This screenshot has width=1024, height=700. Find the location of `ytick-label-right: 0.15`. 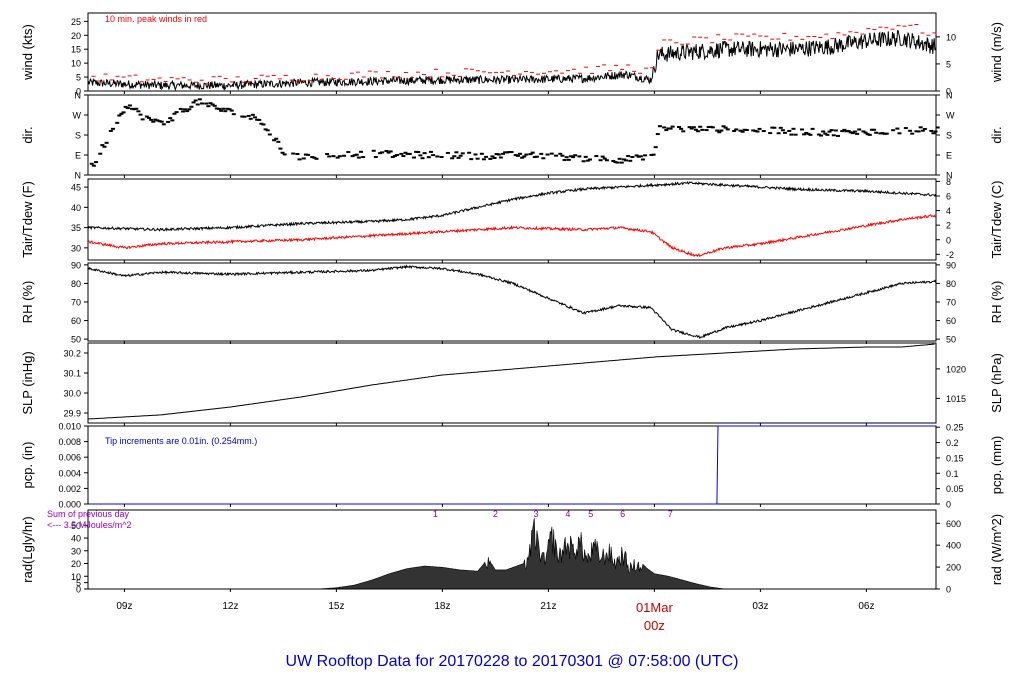

ytick-label-right: 0.15 is located at coordinates (955, 458).